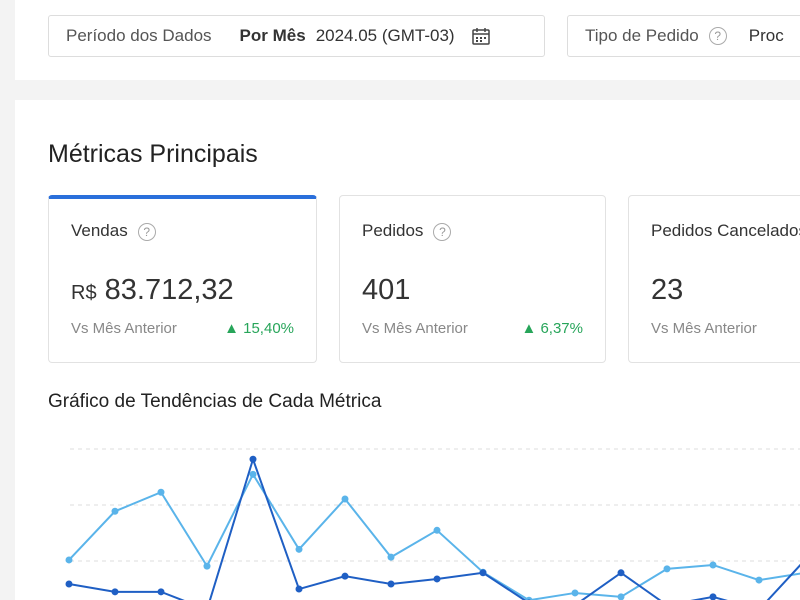 The image size is (800, 600). What do you see at coordinates (480, 36) in the screenshot?
I see `calendar-icon` at bounding box center [480, 36].